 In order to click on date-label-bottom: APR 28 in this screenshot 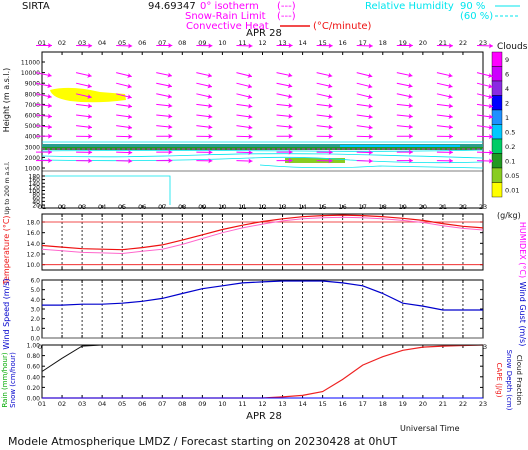, I will do `click(264, 416)`.